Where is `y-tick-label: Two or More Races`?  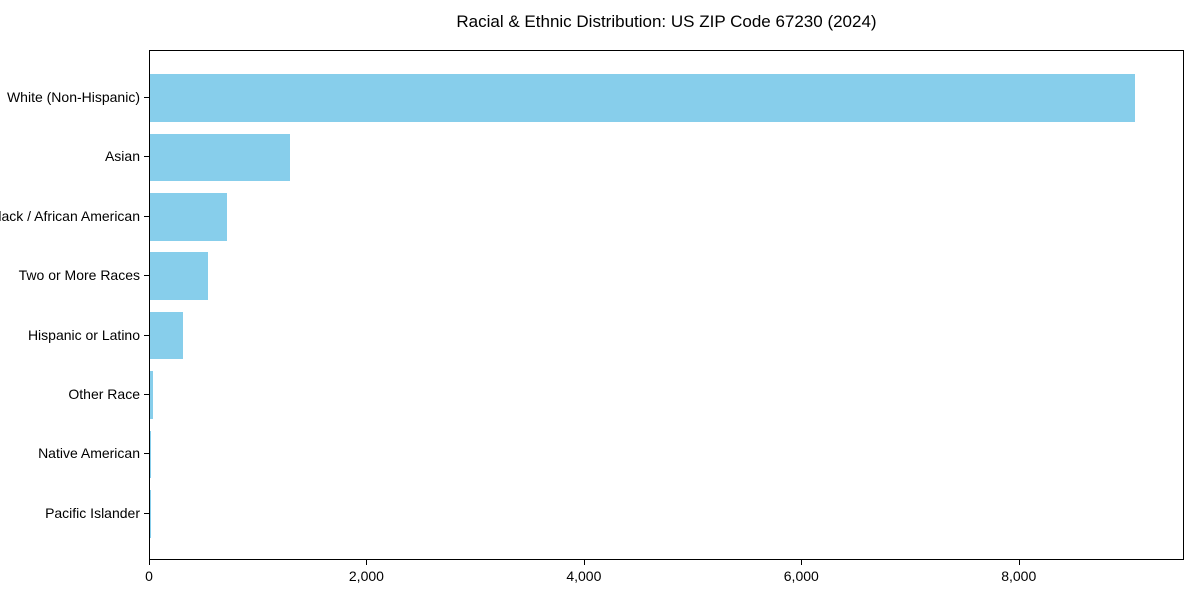
y-tick-label: Two or More Races is located at coordinates (79, 275).